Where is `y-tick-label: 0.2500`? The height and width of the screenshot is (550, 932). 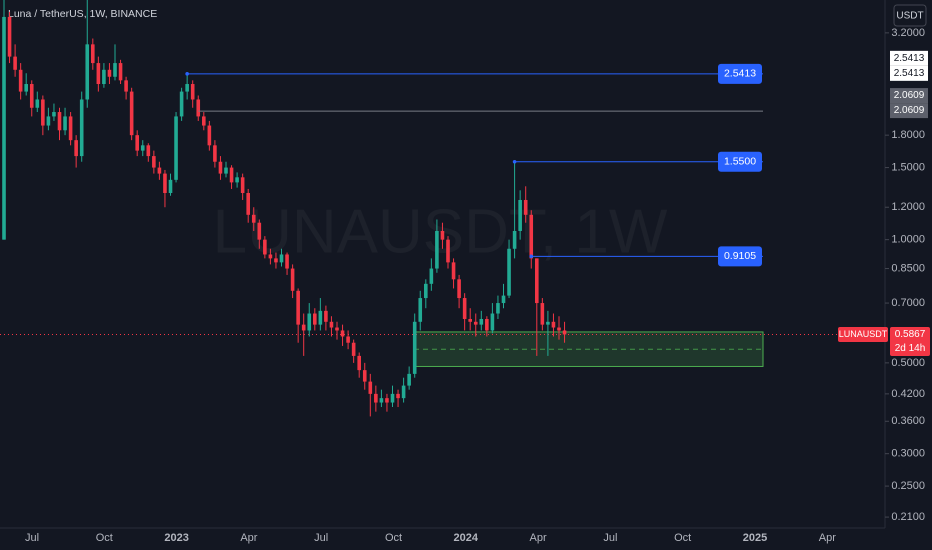
y-tick-label: 0.2500 is located at coordinates (908, 486).